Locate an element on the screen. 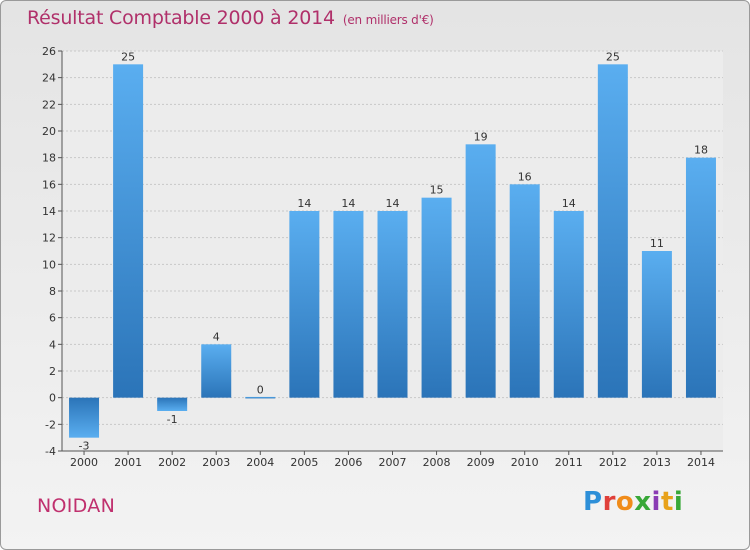 This screenshot has height=550, width=750. x-tick-label-2007: 2007 is located at coordinates (393, 462).